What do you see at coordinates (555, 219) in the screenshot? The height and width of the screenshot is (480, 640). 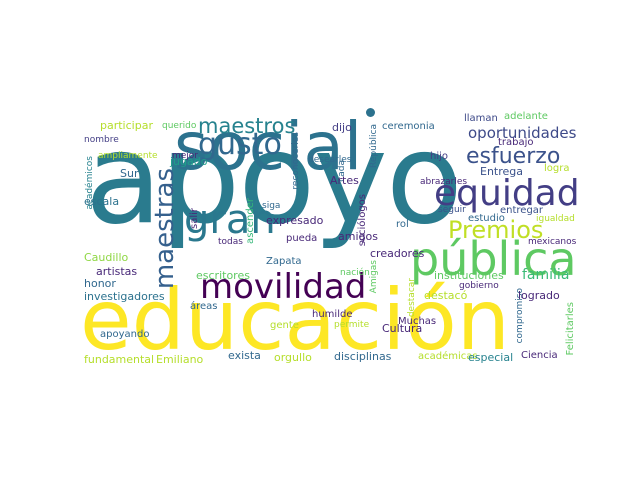 I see `word-igualdad: igualdad` at bounding box center [555, 219].